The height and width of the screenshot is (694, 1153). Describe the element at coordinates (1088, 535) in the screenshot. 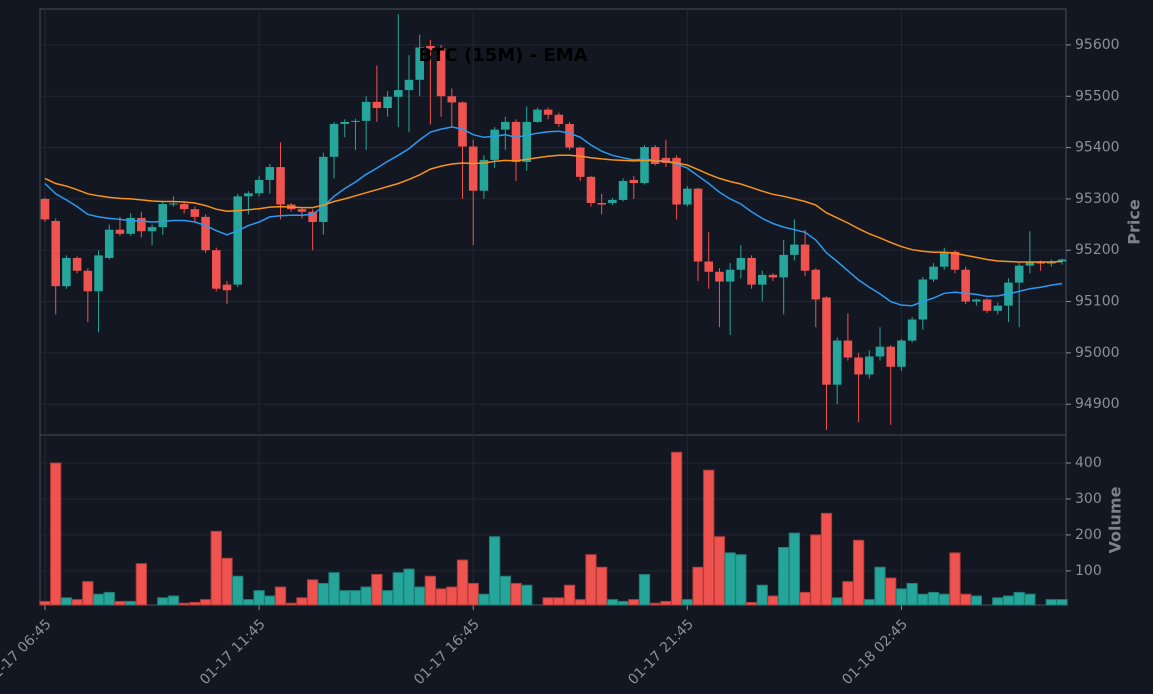

I see `y-tick-label: 200` at that location.